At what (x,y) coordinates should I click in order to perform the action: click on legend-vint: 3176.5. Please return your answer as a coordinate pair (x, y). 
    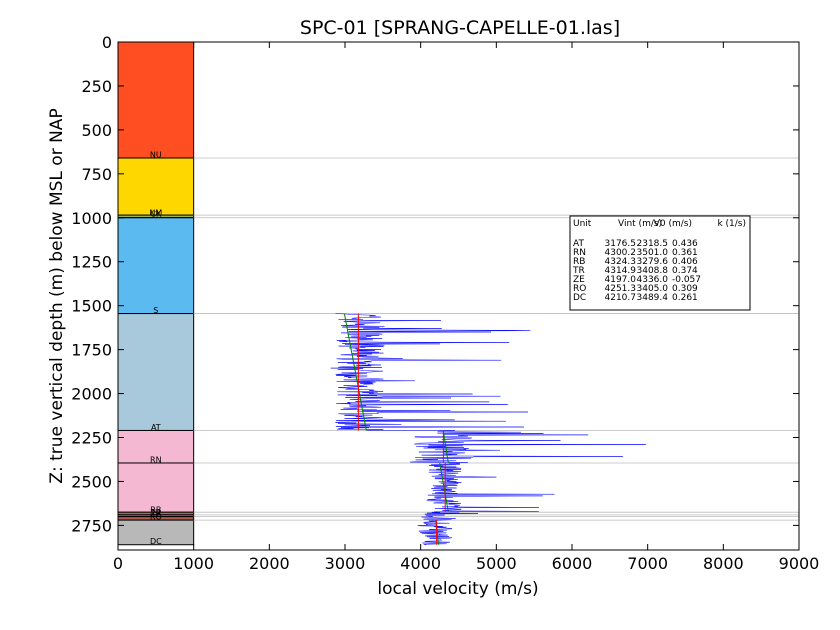
    Looking at the image, I should click on (621, 244).